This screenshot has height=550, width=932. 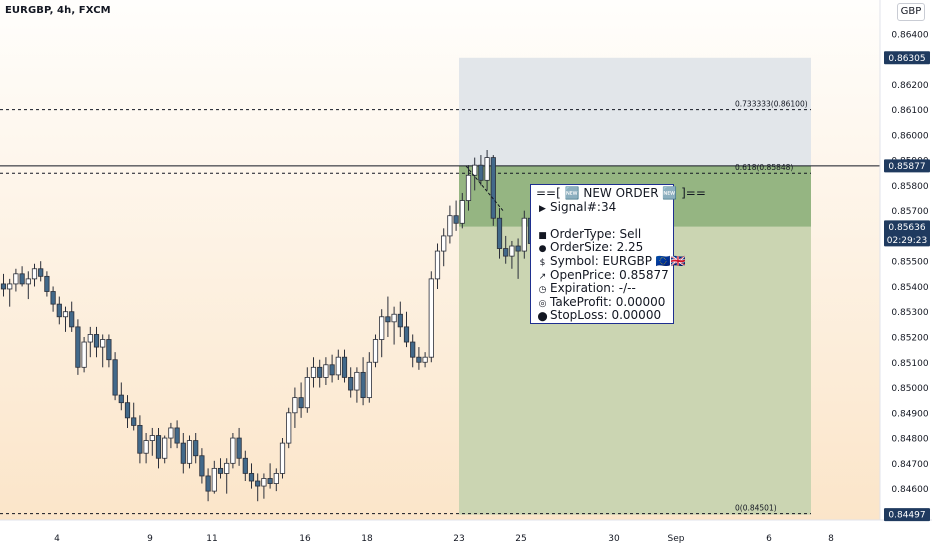 I want to click on x-axis-background, so click(x=466, y=535).